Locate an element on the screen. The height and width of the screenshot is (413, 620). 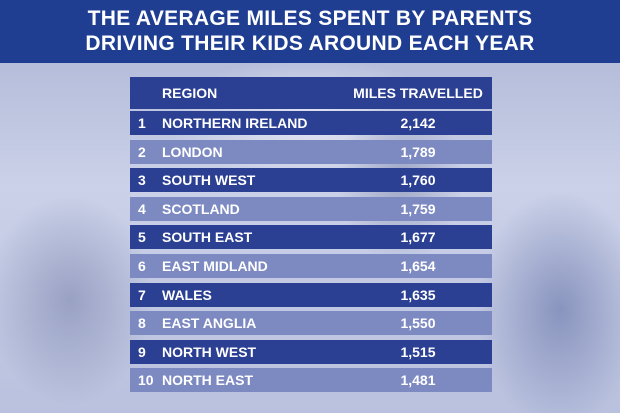
table-row: 10 NORTH EAST 1,481 is located at coordinates (311, 380).